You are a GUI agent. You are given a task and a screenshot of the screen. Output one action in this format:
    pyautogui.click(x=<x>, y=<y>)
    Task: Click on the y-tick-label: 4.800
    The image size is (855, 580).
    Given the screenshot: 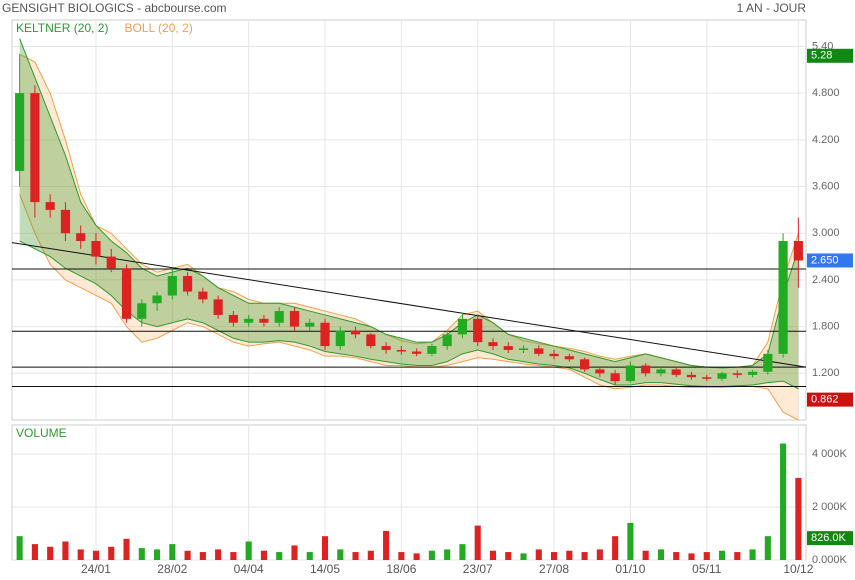 What is the action you would take?
    pyautogui.click(x=826, y=93)
    